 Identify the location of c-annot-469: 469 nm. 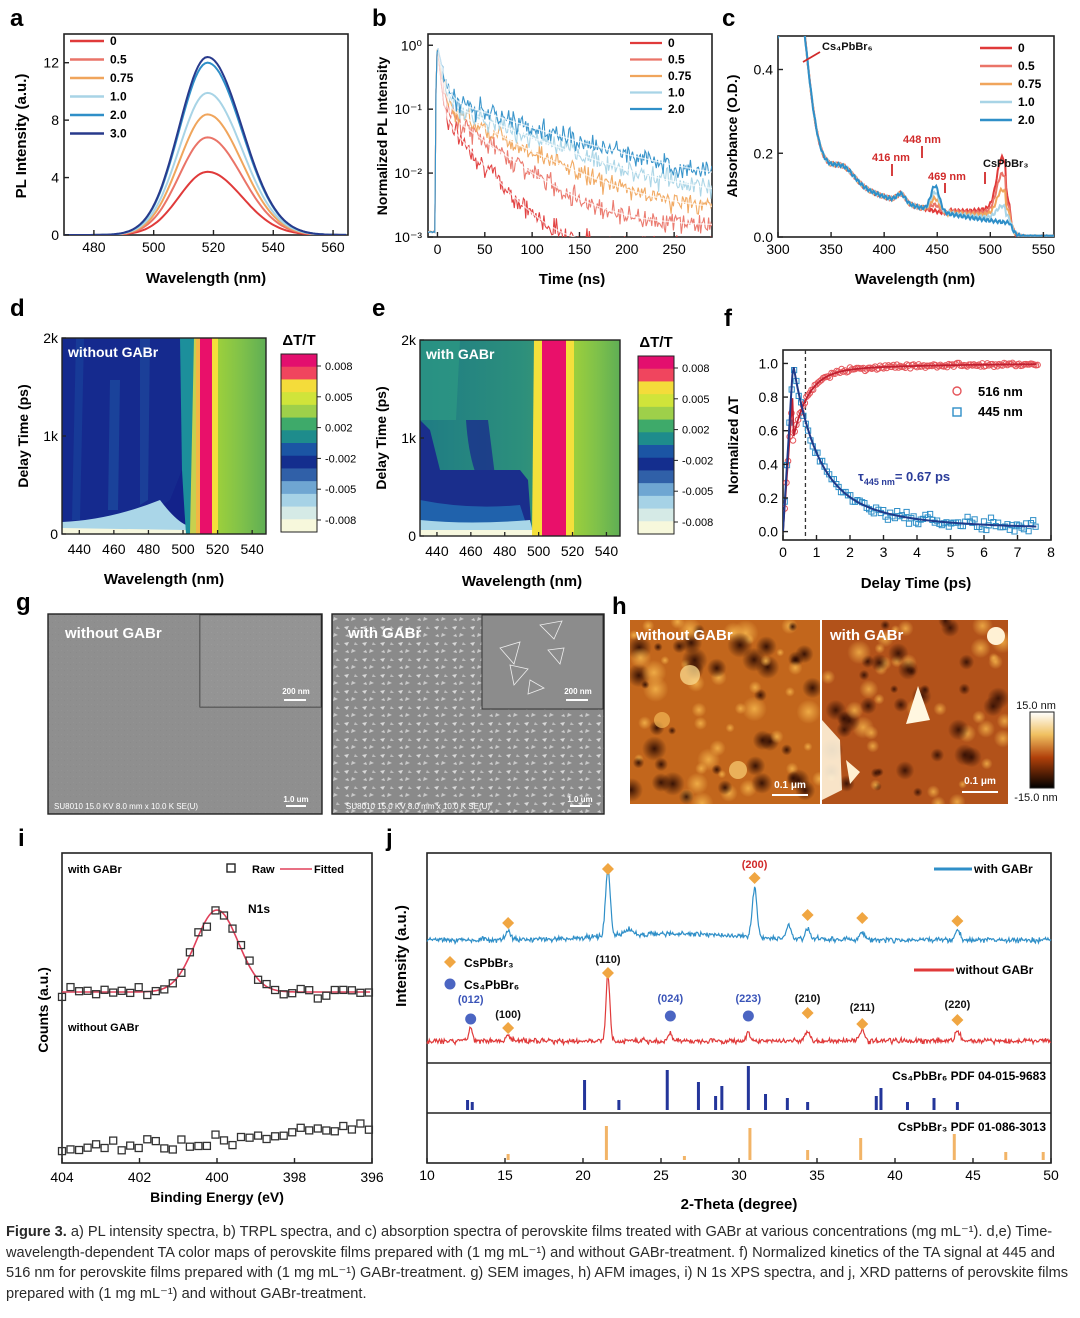
(947, 177).